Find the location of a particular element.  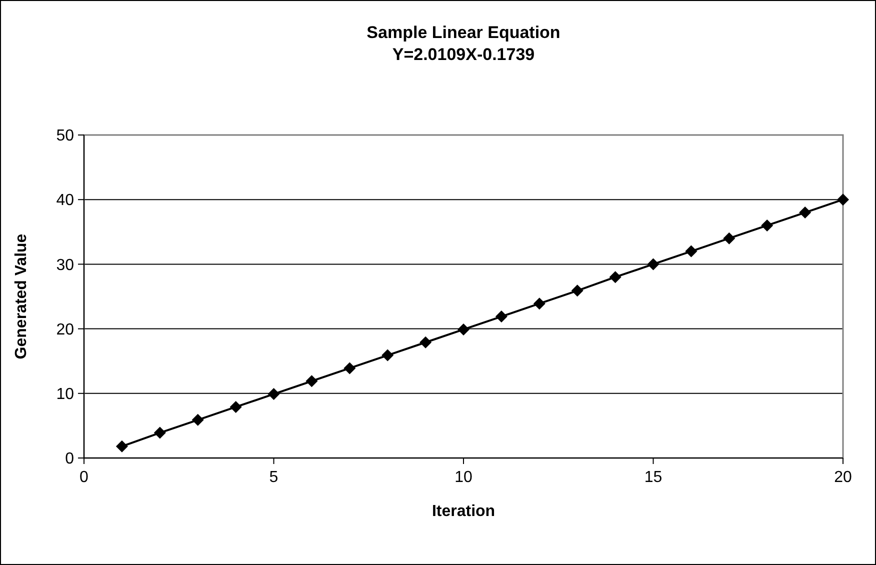

y-tick-label: 0 is located at coordinates (69, 459).